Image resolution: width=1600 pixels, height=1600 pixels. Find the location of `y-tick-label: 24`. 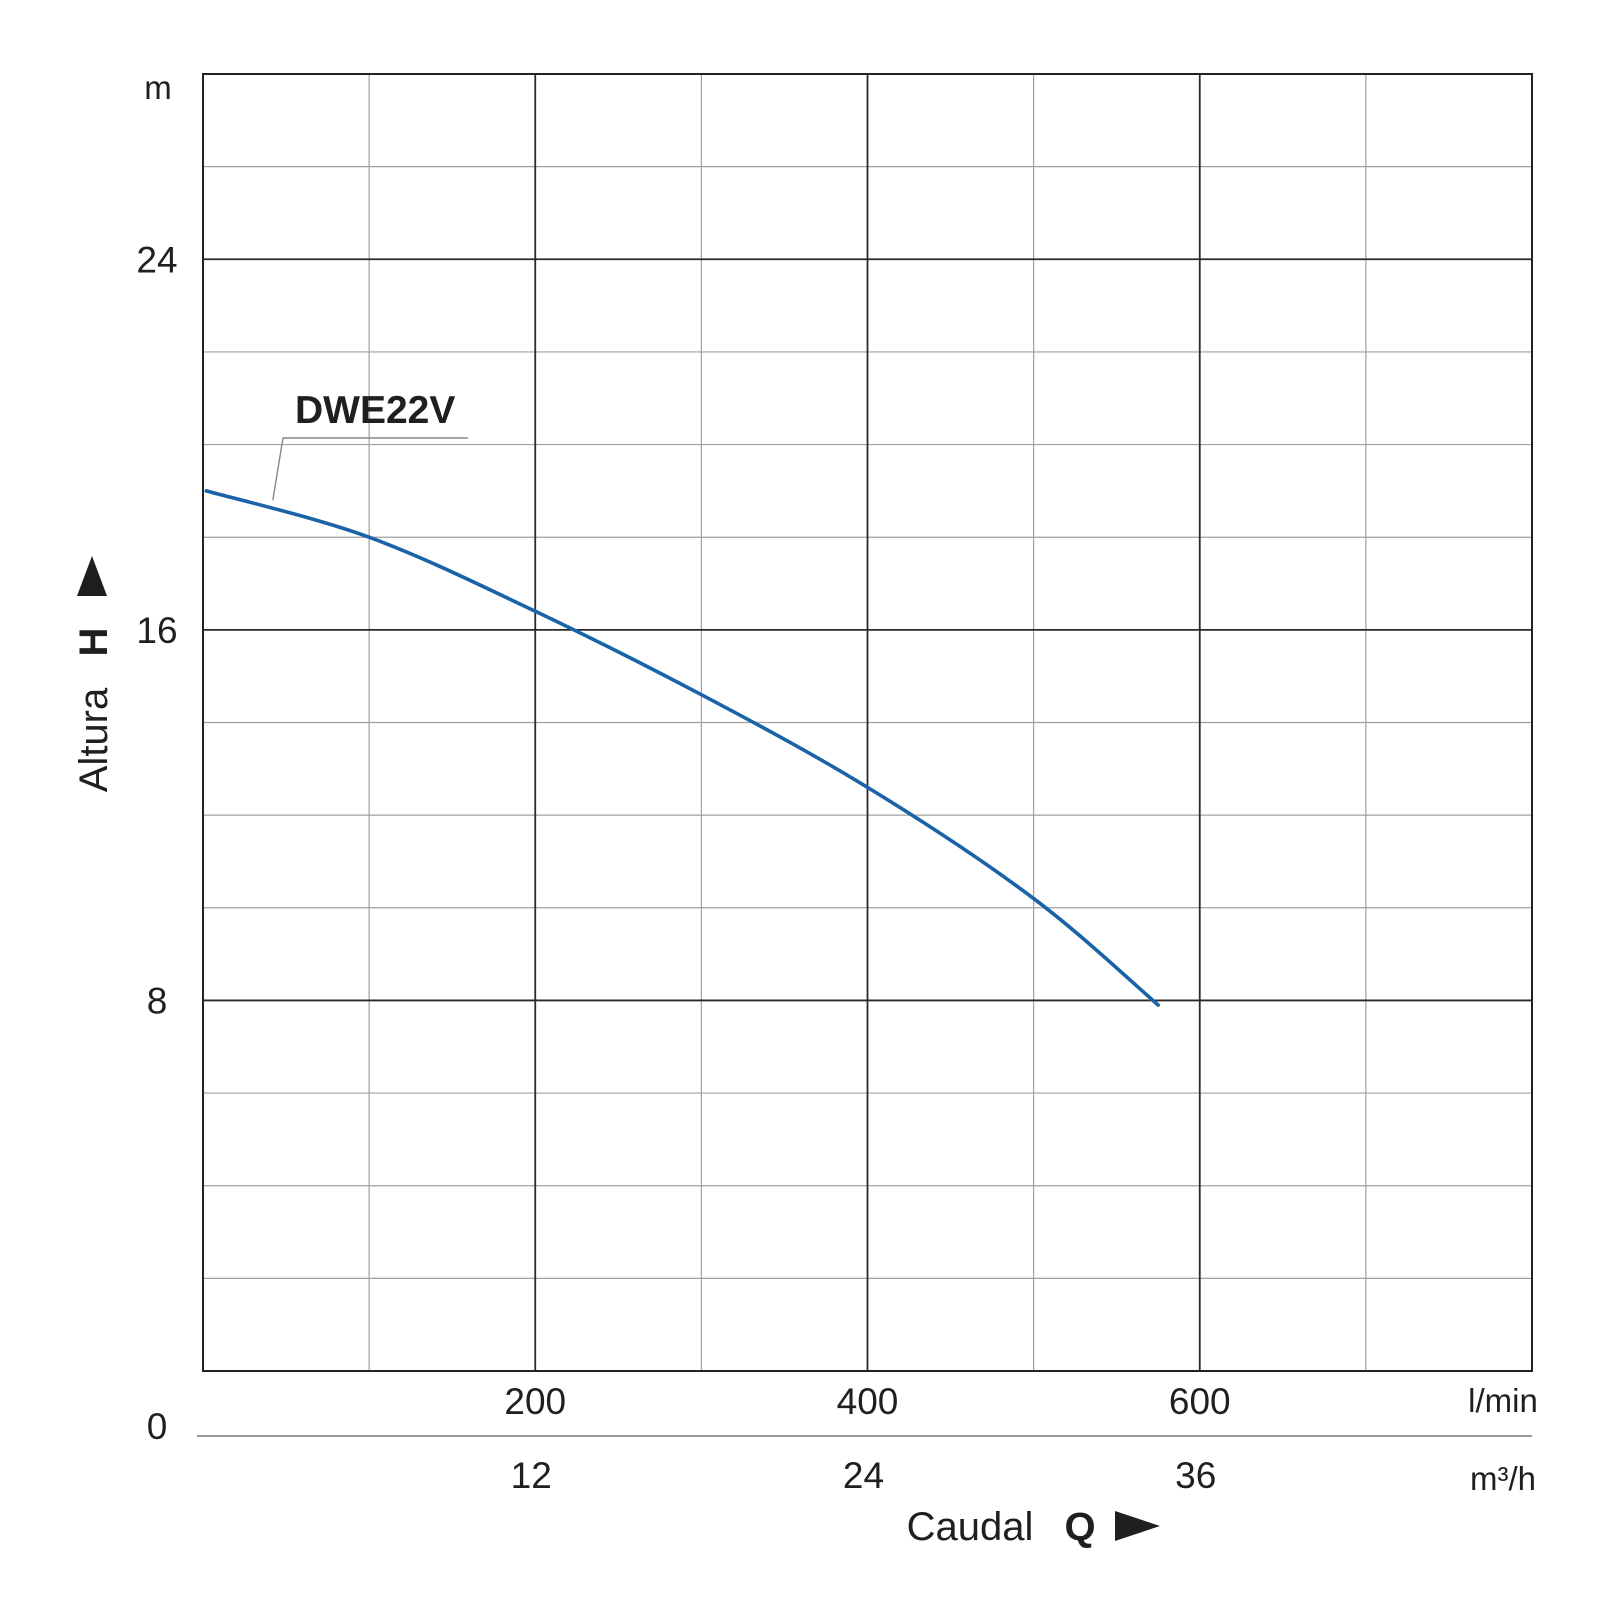

y-tick-label: 24 is located at coordinates (156, 259).